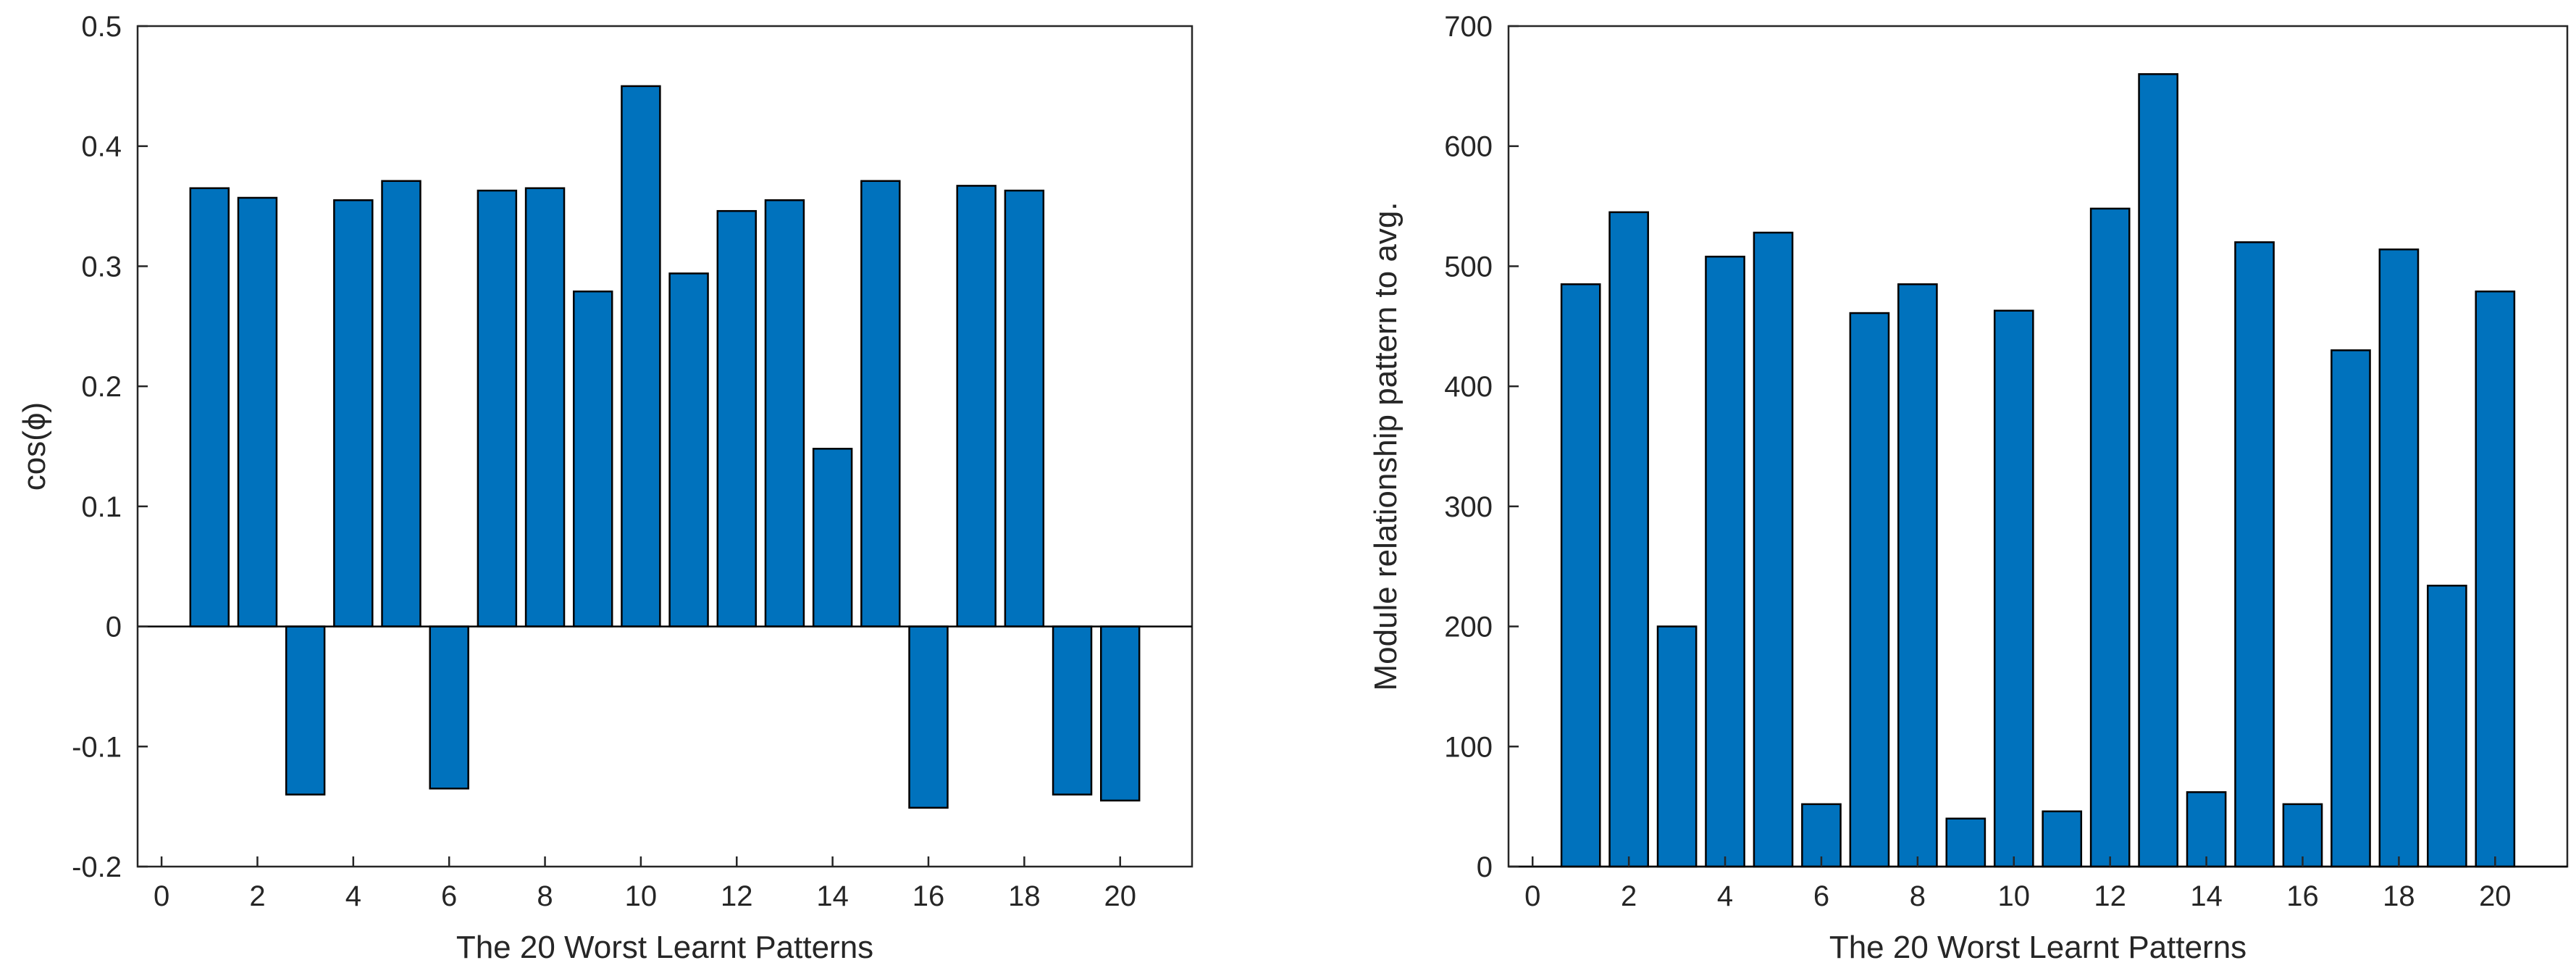 The height and width of the screenshot is (976, 2576). I want to click on left-x-tick-label: 20, so click(1120, 896).